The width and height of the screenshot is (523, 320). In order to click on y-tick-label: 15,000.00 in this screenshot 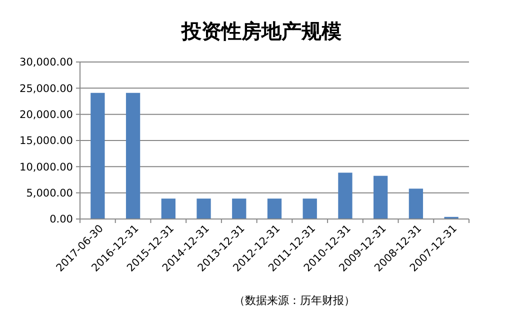, I will do `click(46, 141)`.